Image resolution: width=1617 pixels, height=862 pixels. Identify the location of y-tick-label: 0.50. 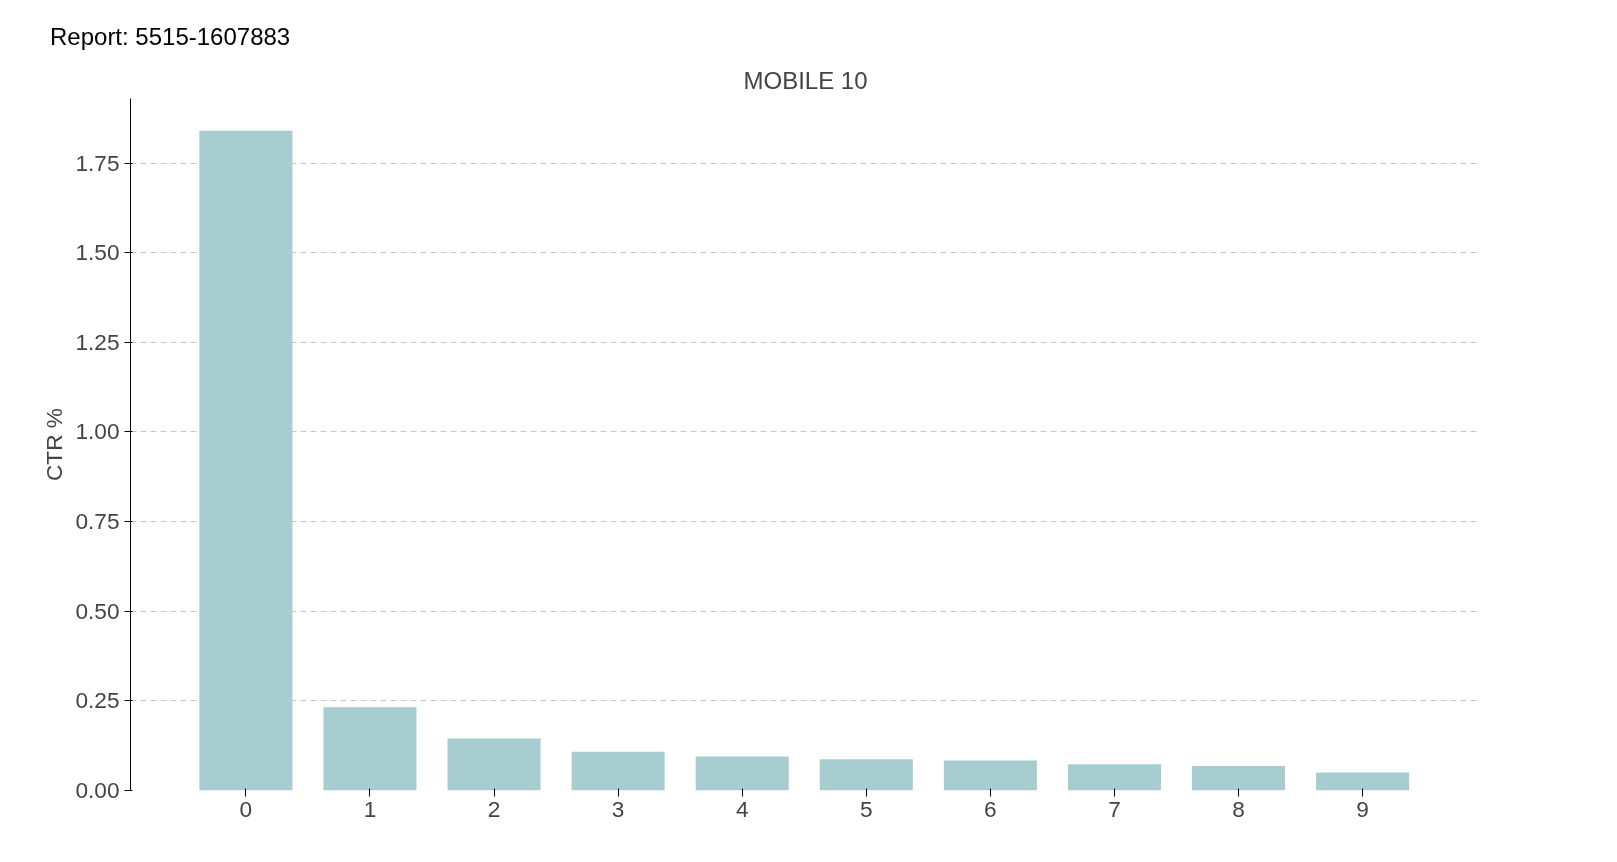
(97, 611).